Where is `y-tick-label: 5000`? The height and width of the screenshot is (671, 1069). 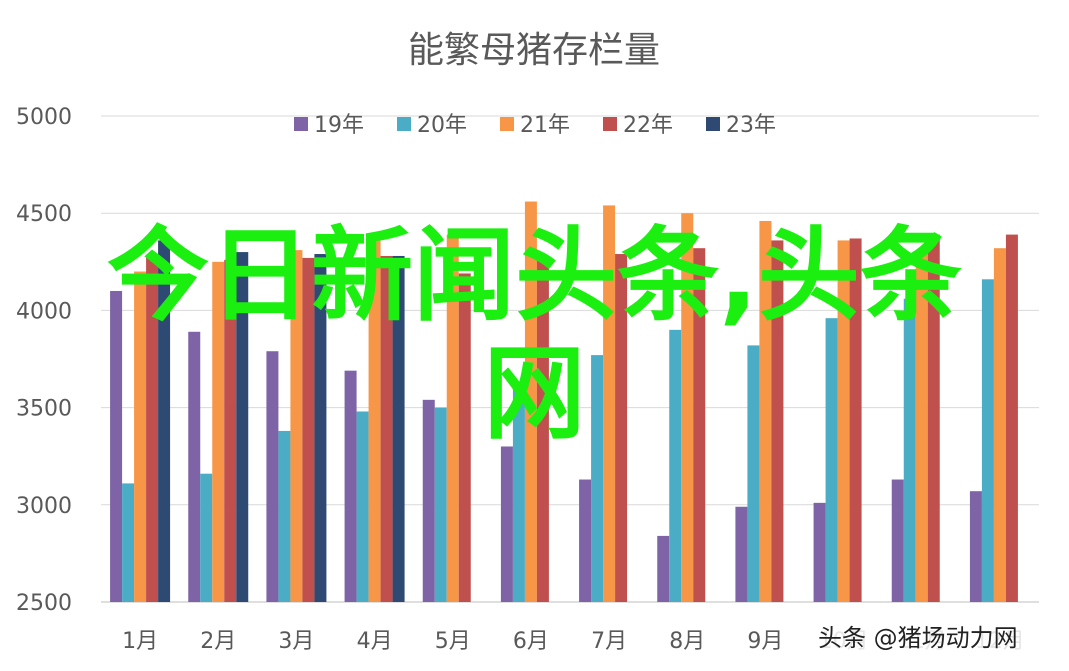
y-tick-label: 5000 is located at coordinates (44, 117).